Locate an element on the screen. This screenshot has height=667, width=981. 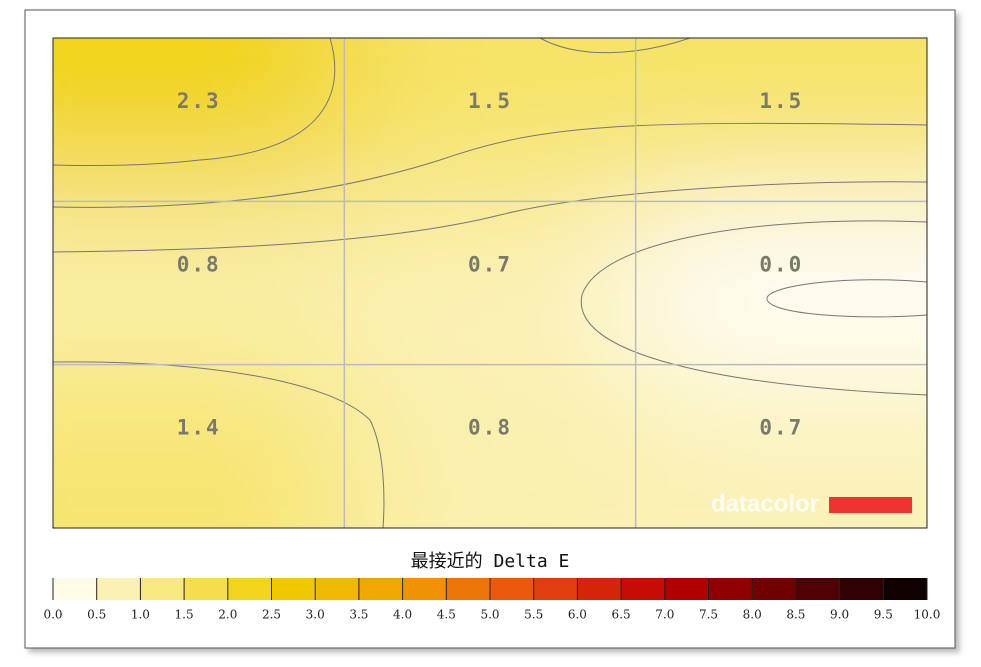
colorbar-tick-label: 9.5 is located at coordinates (883, 615).